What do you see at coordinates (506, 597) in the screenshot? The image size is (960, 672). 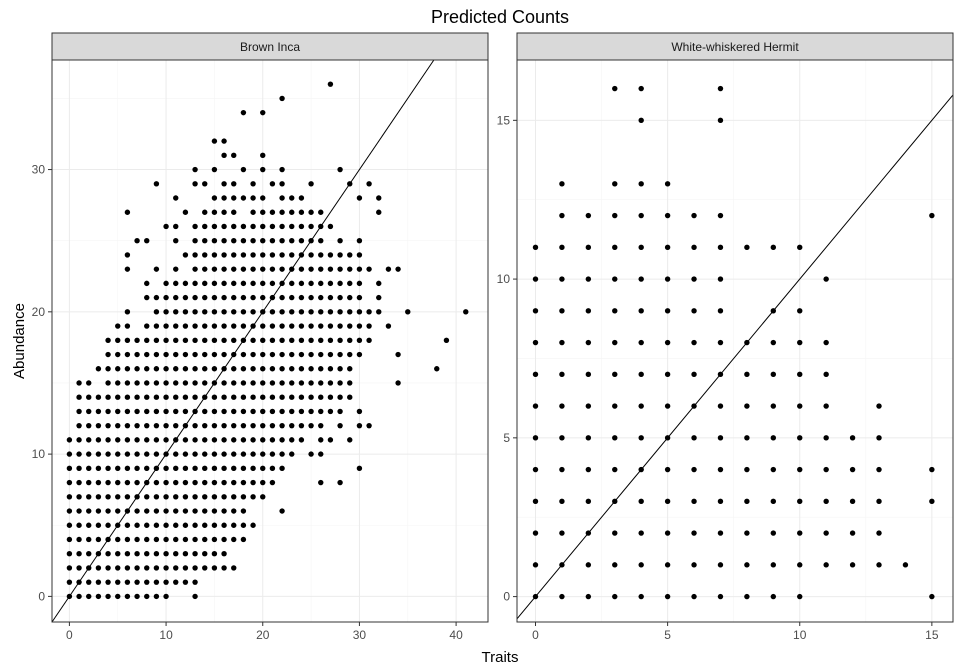 I see `y-tick-label: 0` at bounding box center [506, 597].